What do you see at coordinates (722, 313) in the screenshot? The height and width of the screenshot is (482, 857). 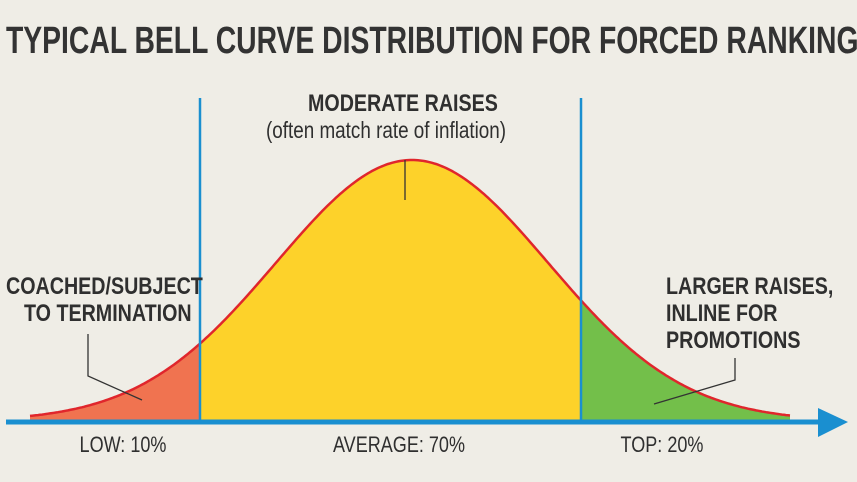 I see `right-annotation-line2: INLINE FOR` at bounding box center [722, 313].